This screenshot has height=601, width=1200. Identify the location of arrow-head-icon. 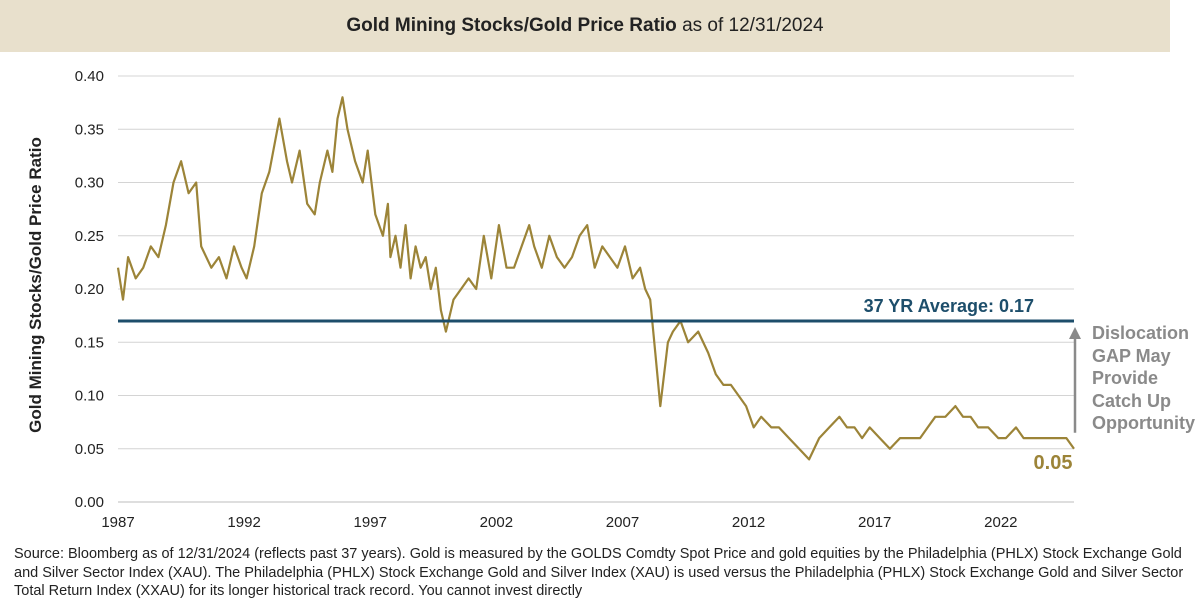
(1075, 332).